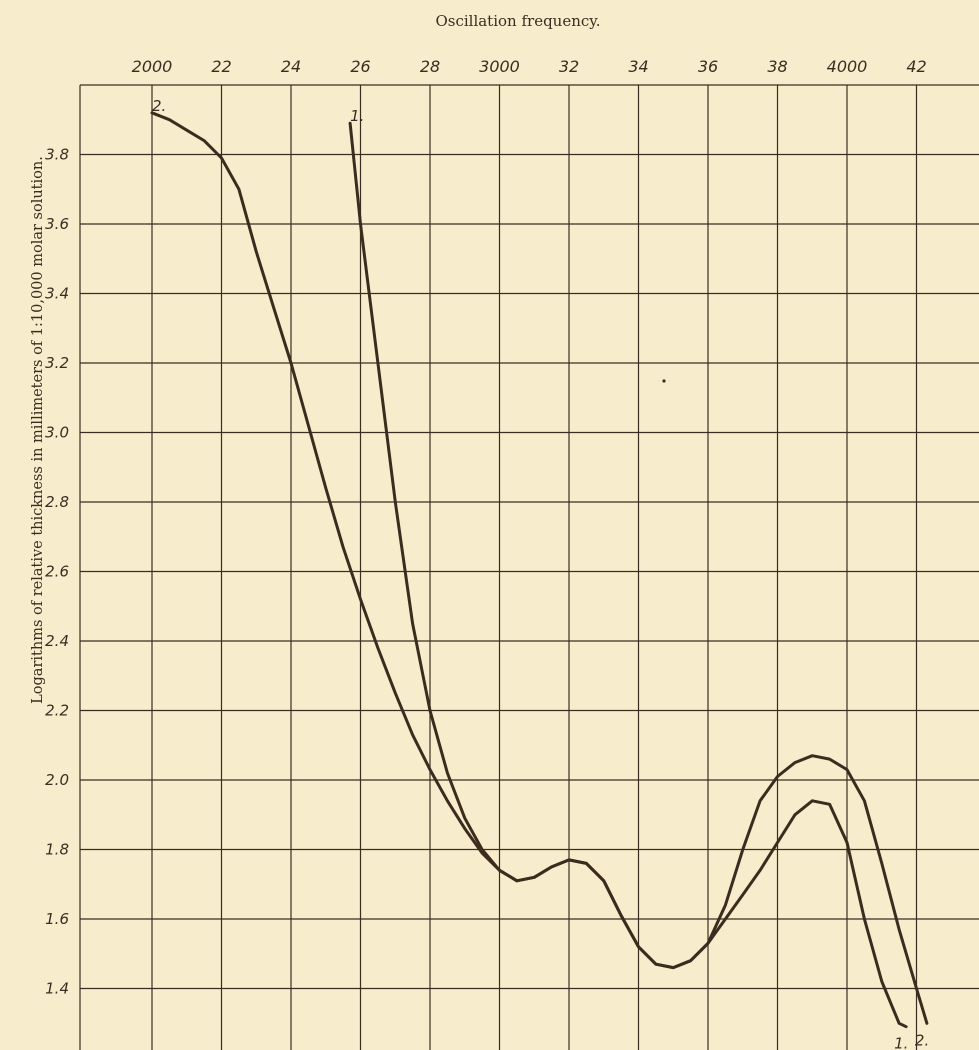 The width and height of the screenshot is (979, 1050). Describe the element at coordinates (57, 294) in the screenshot. I see `y-tick-label: 3.4` at that location.